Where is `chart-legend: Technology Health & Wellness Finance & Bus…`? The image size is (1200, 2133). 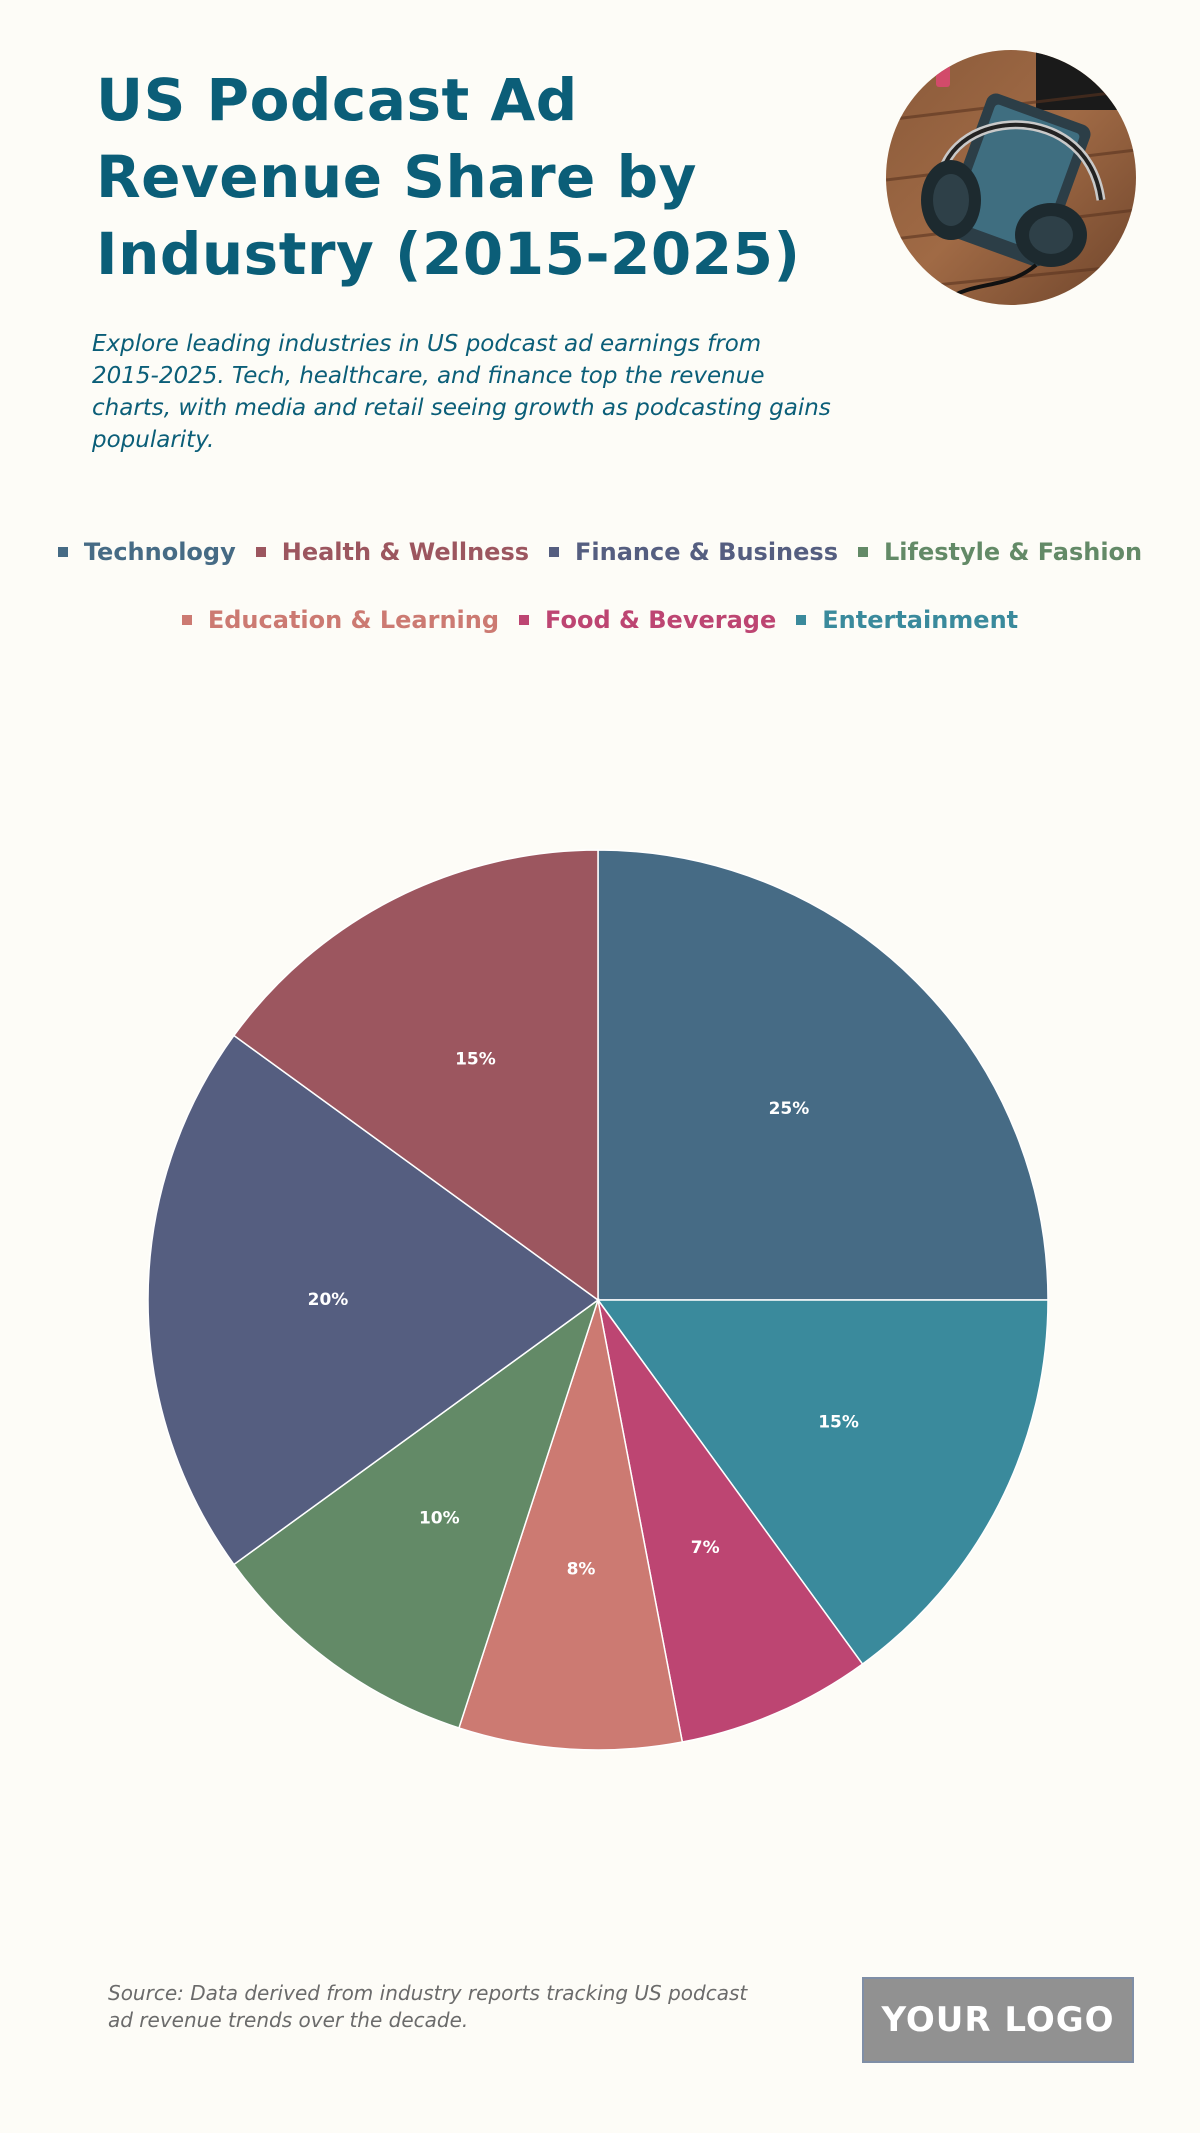
chart-legend: Technology Health & Wellness Finance & Bus… is located at coordinates (600, 586).